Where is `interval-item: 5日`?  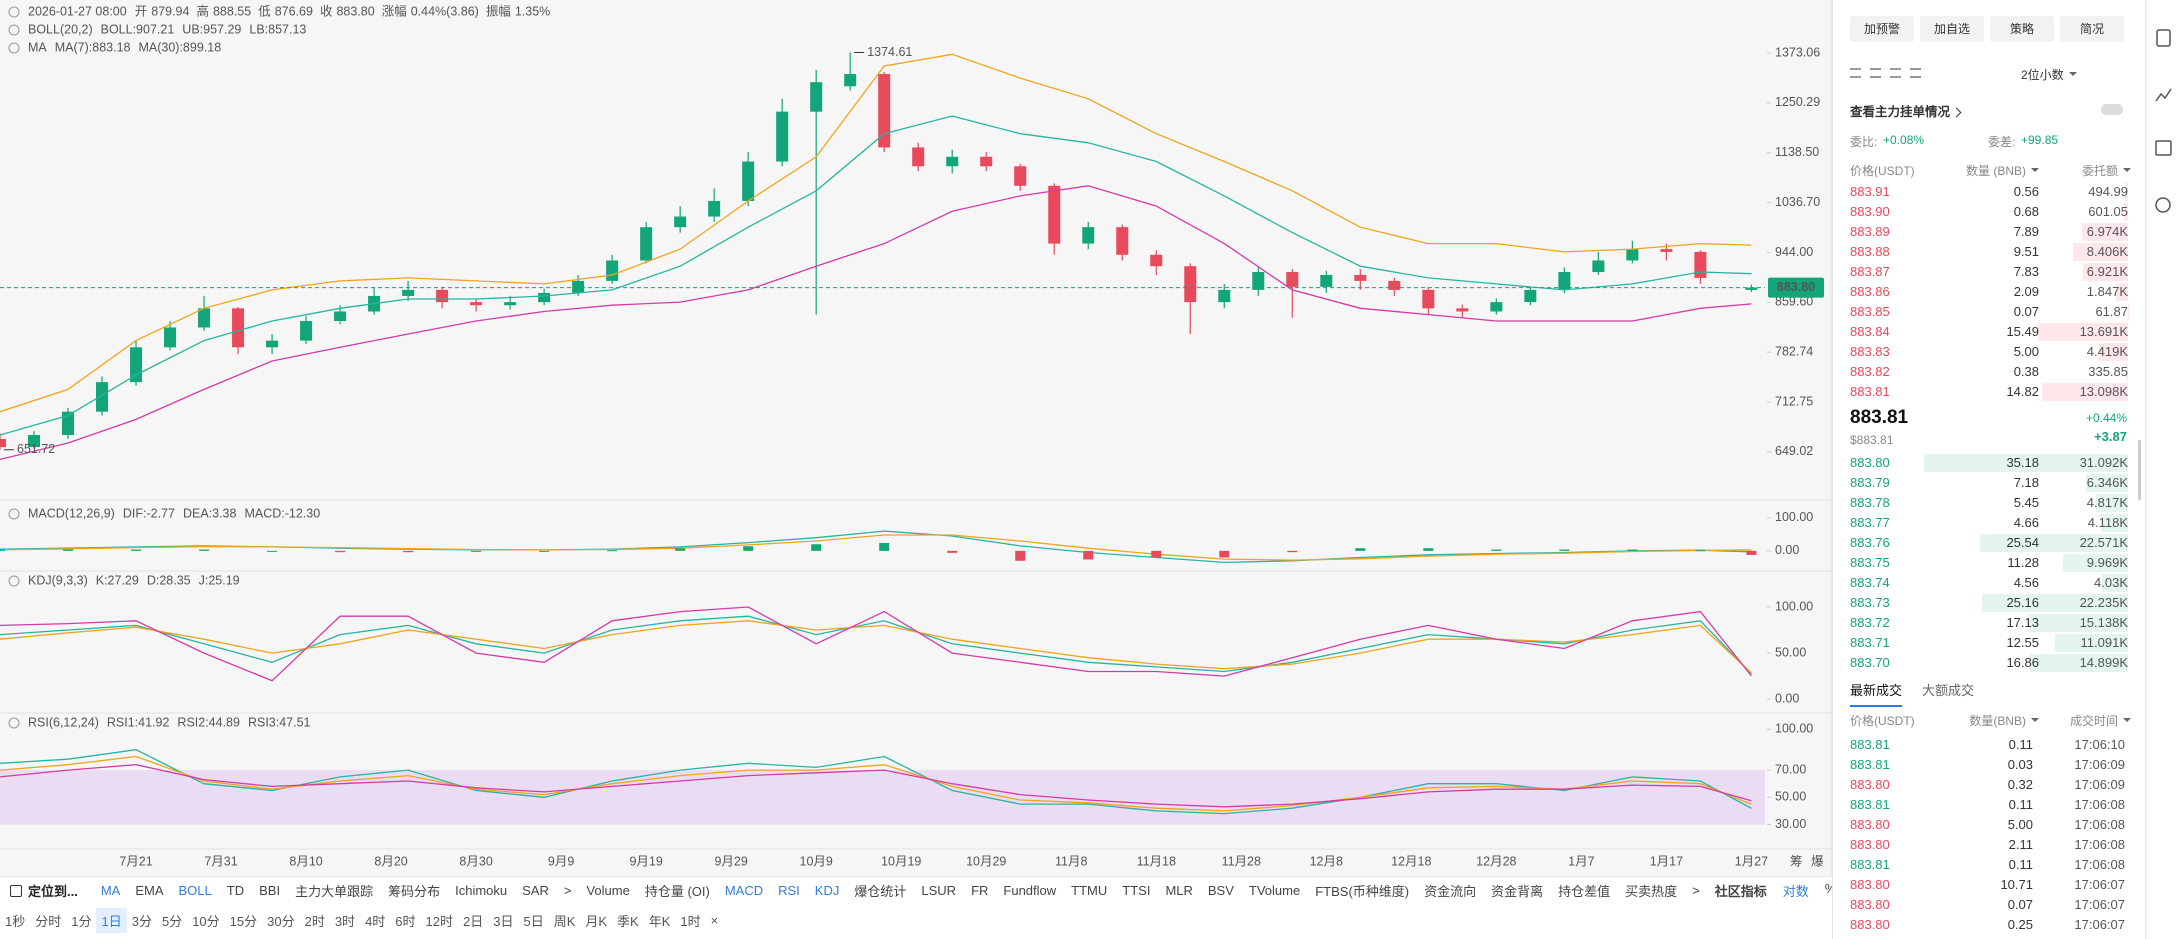 interval-item: 5日 is located at coordinates (533, 921).